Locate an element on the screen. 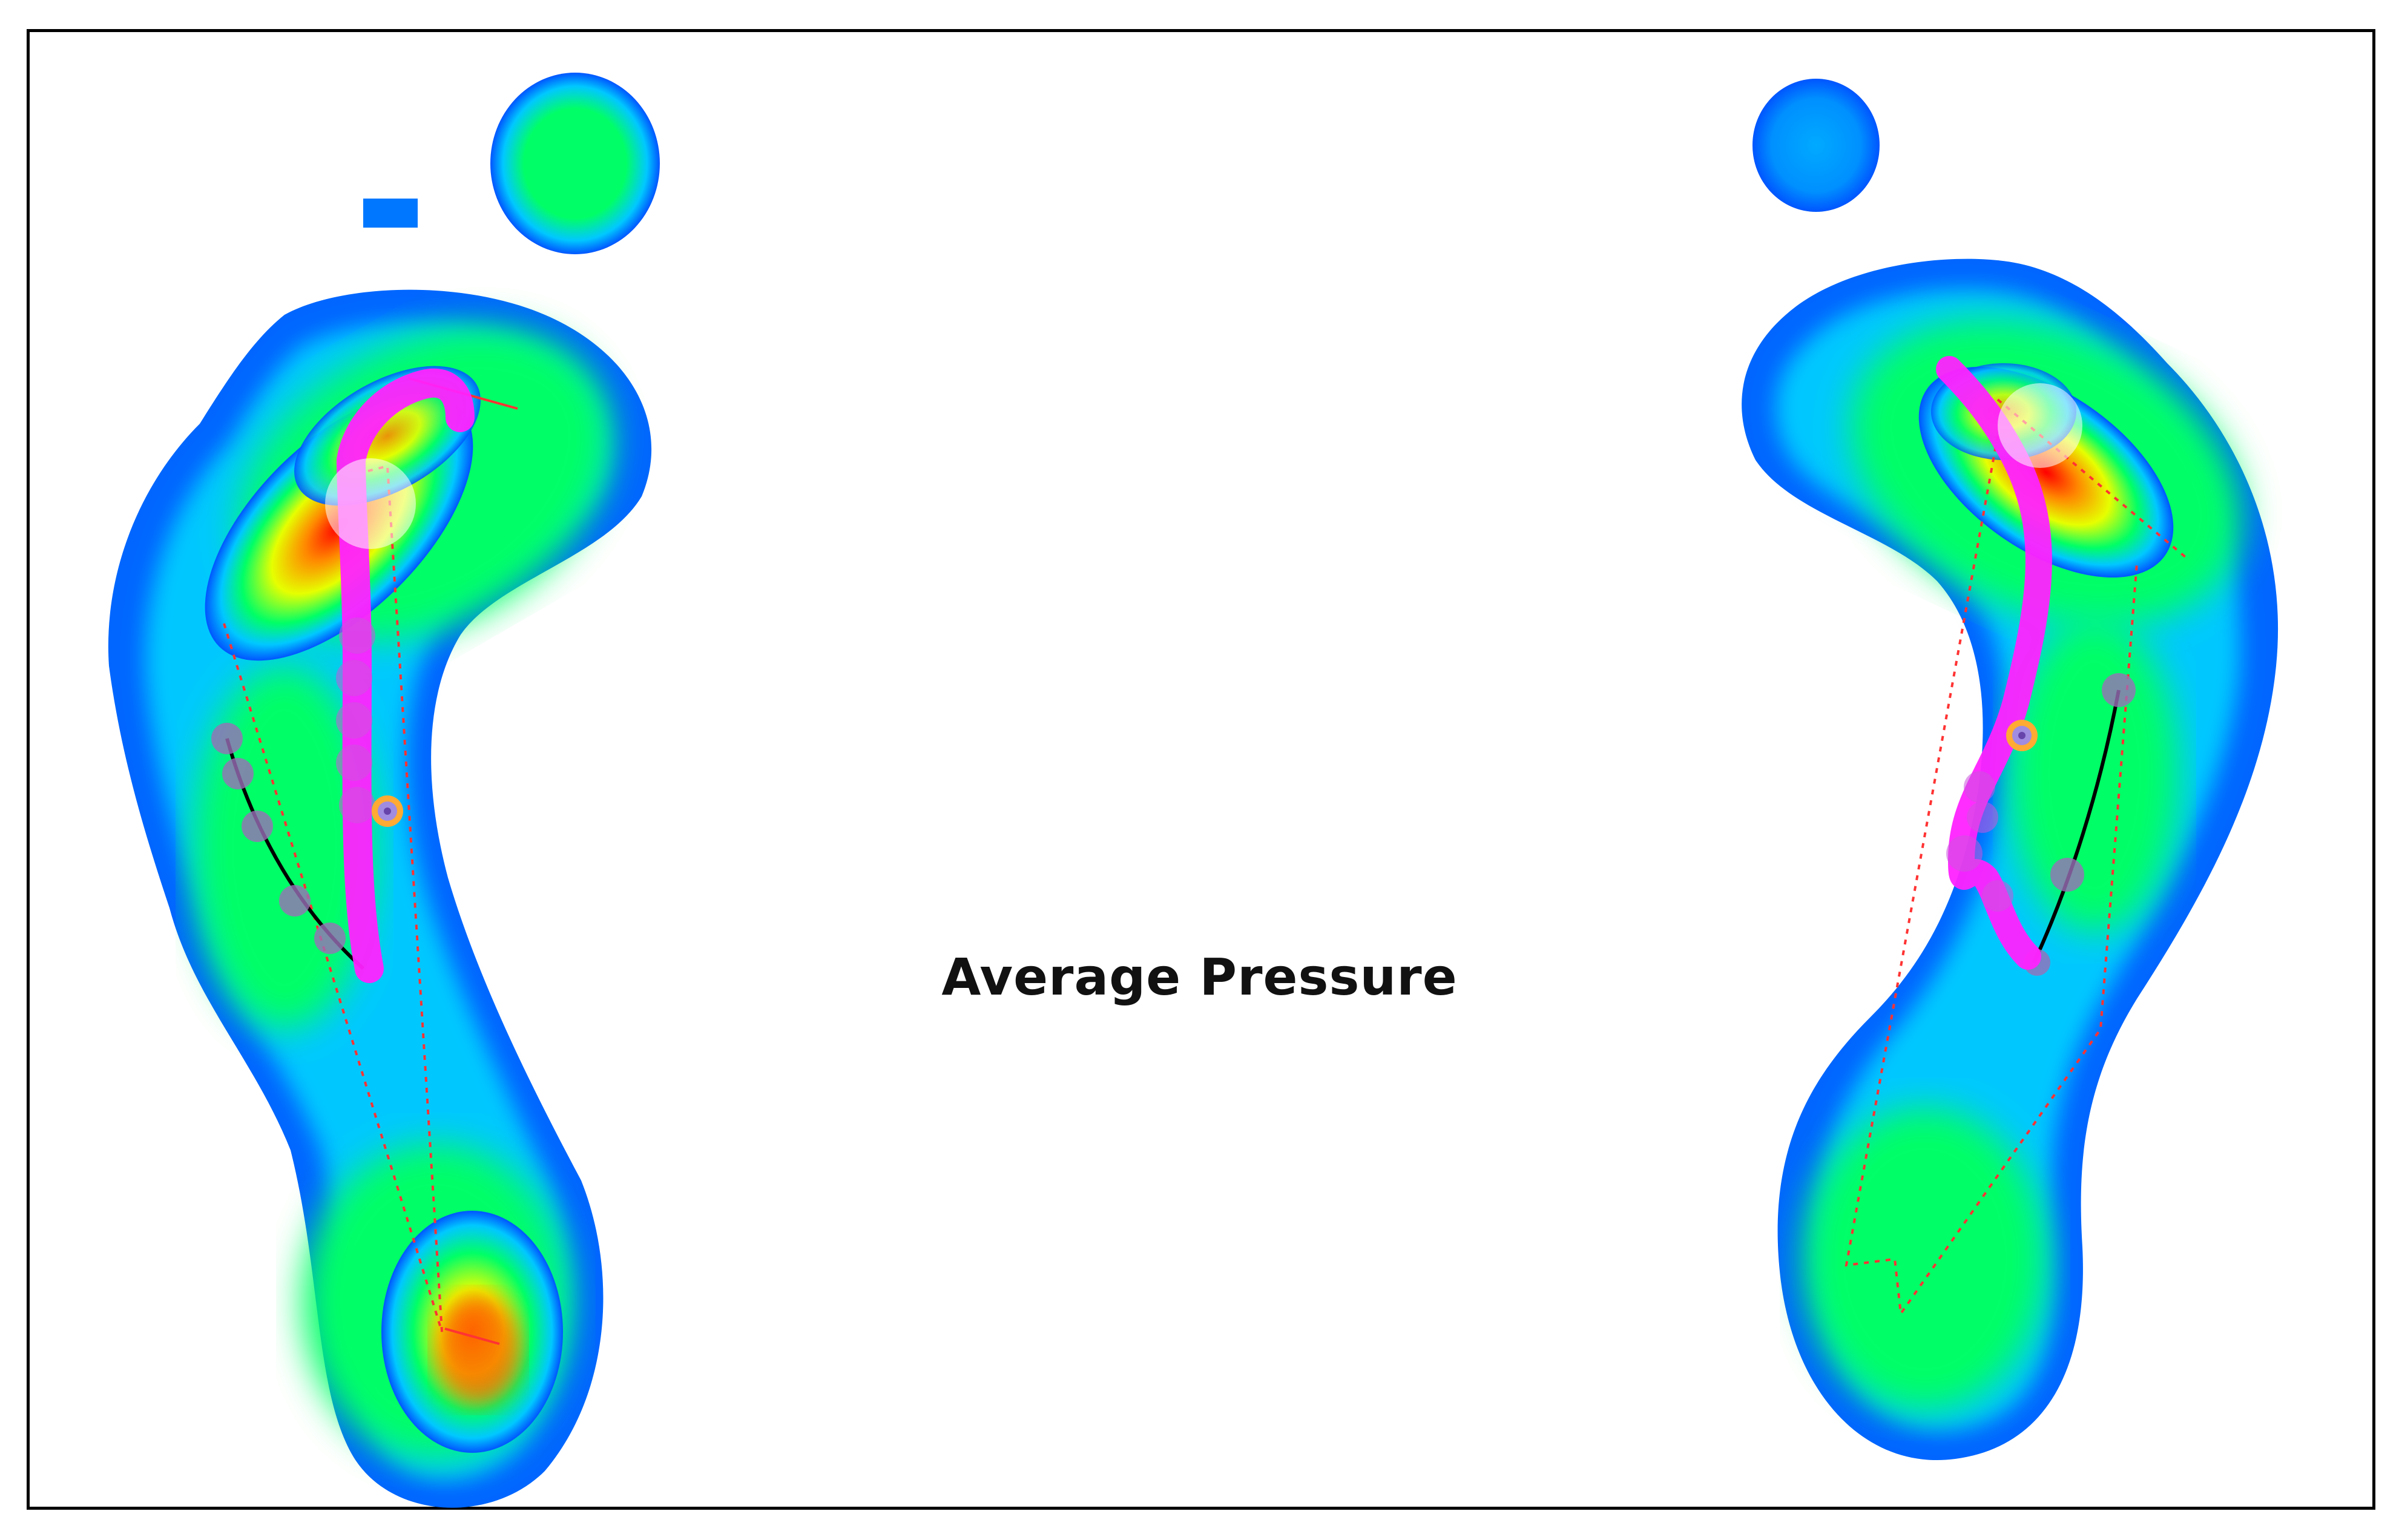 This screenshot has height=1540, width=2399. right-foot-gait-lines is located at coordinates (2015, 837).